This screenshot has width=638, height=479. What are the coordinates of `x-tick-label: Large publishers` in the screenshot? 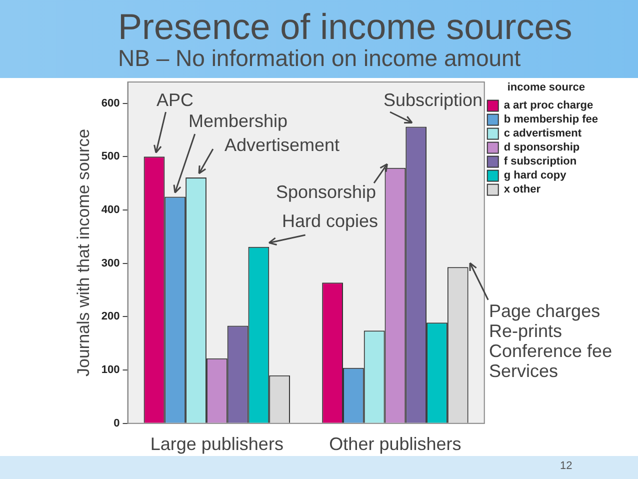 It's located at (217, 444).